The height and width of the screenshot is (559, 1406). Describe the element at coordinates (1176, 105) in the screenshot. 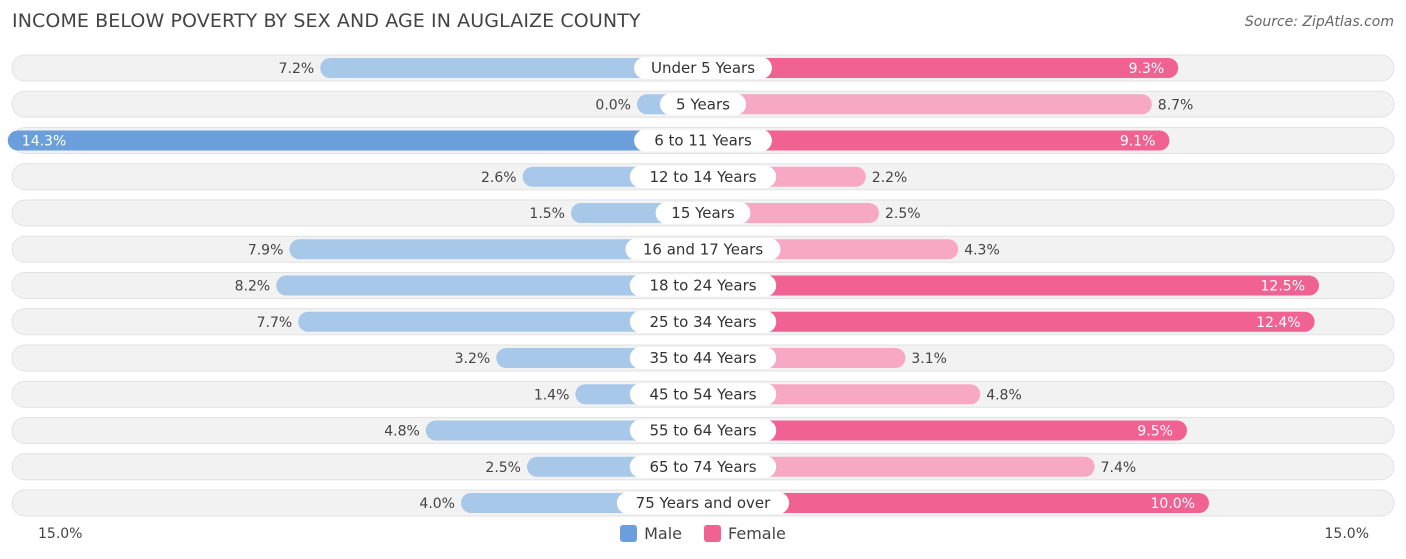

I see `female-value-label: 8.7%` at that location.